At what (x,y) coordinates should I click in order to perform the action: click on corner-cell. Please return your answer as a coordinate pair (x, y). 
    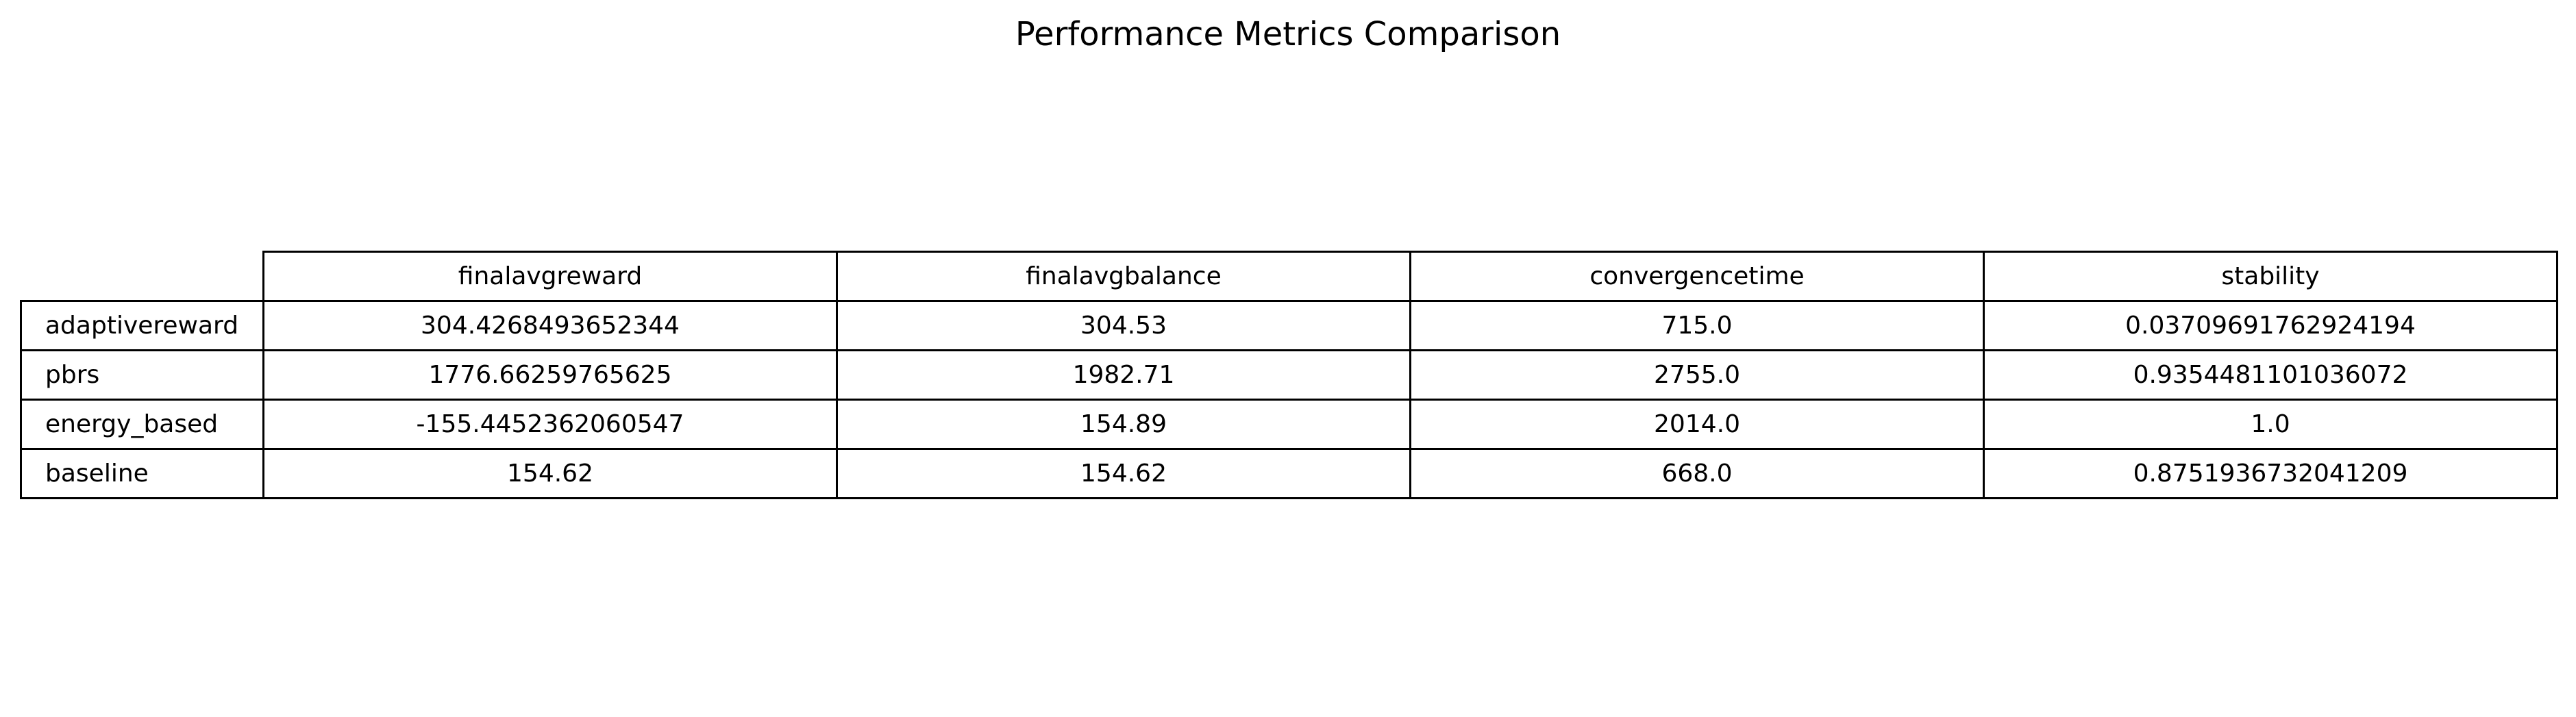
    Looking at the image, I should click on (142, 276).